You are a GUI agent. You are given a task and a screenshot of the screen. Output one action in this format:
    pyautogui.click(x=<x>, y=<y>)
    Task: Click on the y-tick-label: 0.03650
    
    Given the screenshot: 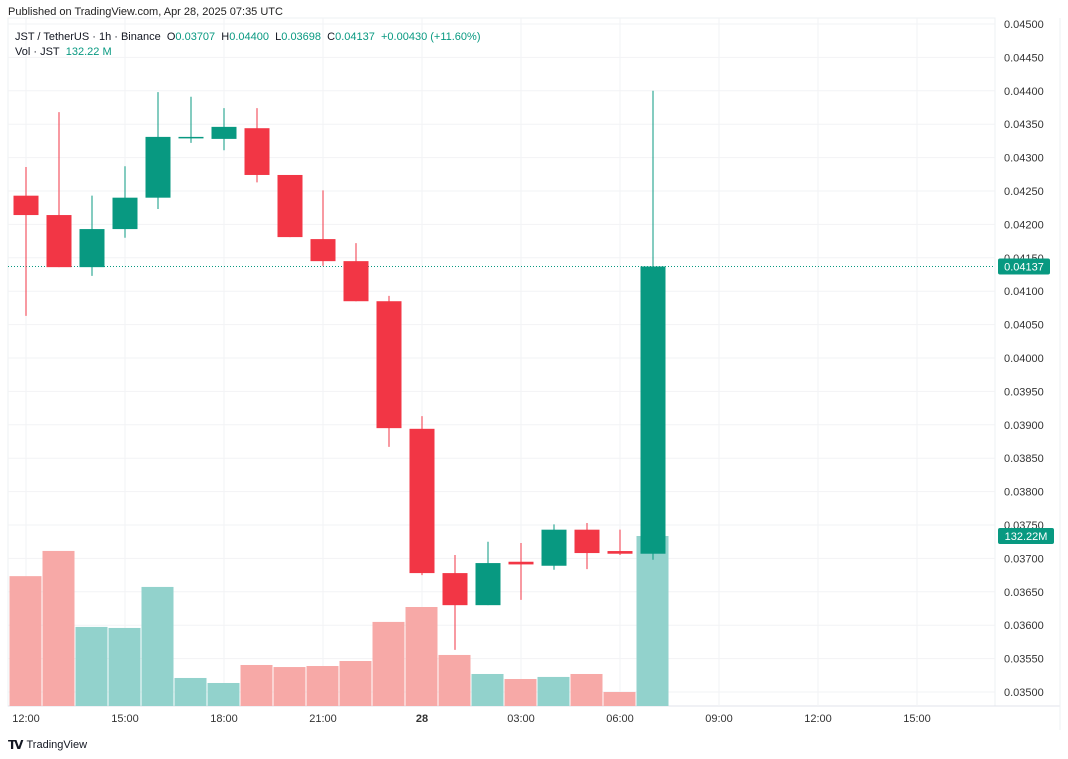 What is the action you would take?
    pyautogui.click(x=1024, y=593)
    